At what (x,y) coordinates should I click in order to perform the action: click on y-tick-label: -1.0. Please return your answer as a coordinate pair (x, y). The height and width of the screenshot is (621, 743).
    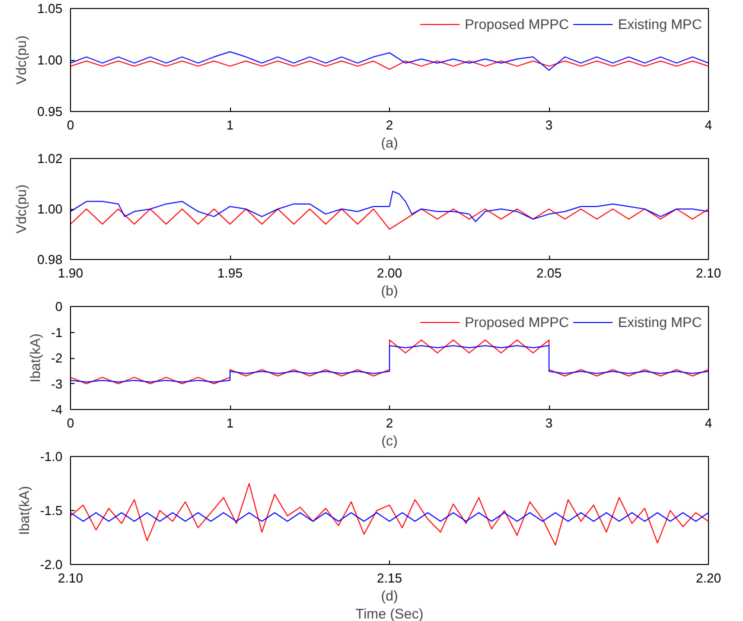
    Looking at the image, I should click on (51, 456).